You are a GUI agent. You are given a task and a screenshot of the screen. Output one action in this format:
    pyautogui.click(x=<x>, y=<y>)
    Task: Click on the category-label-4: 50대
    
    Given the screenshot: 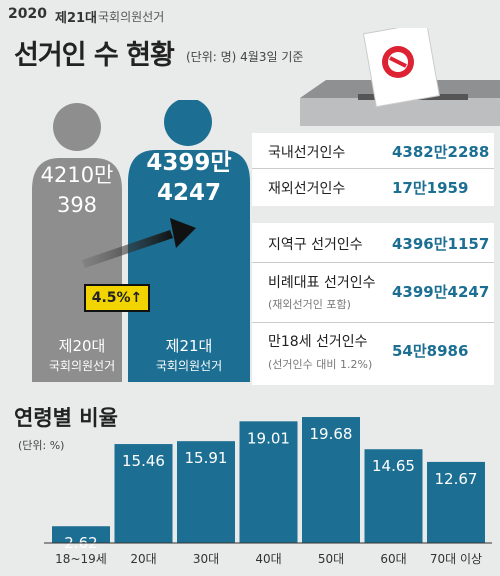 What is the action you would take?
    pyautogui.click(x=331, y=559)
    